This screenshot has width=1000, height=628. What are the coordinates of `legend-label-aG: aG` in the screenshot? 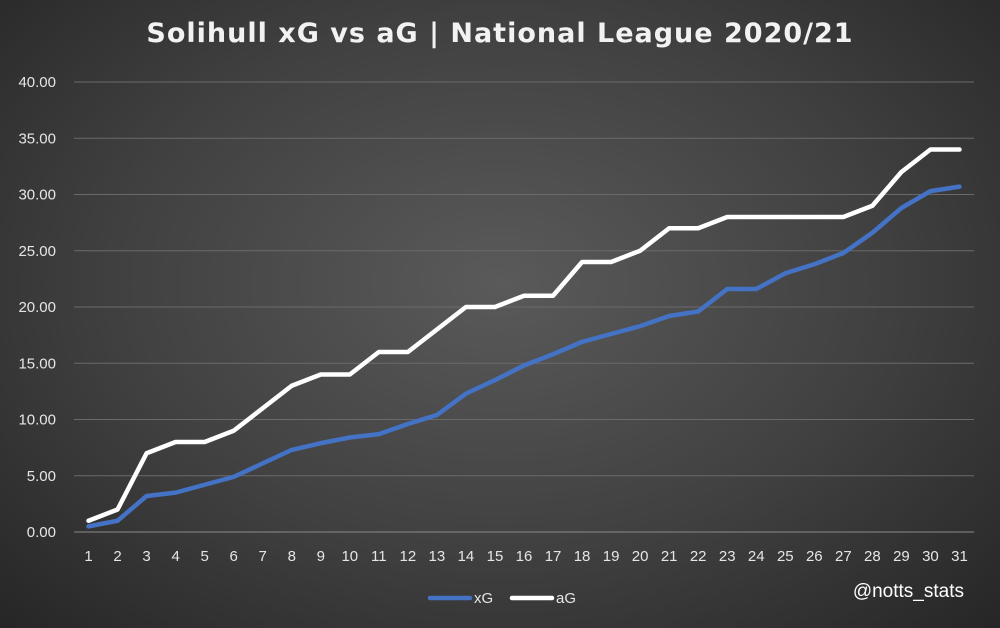 It's located at (566, 598).